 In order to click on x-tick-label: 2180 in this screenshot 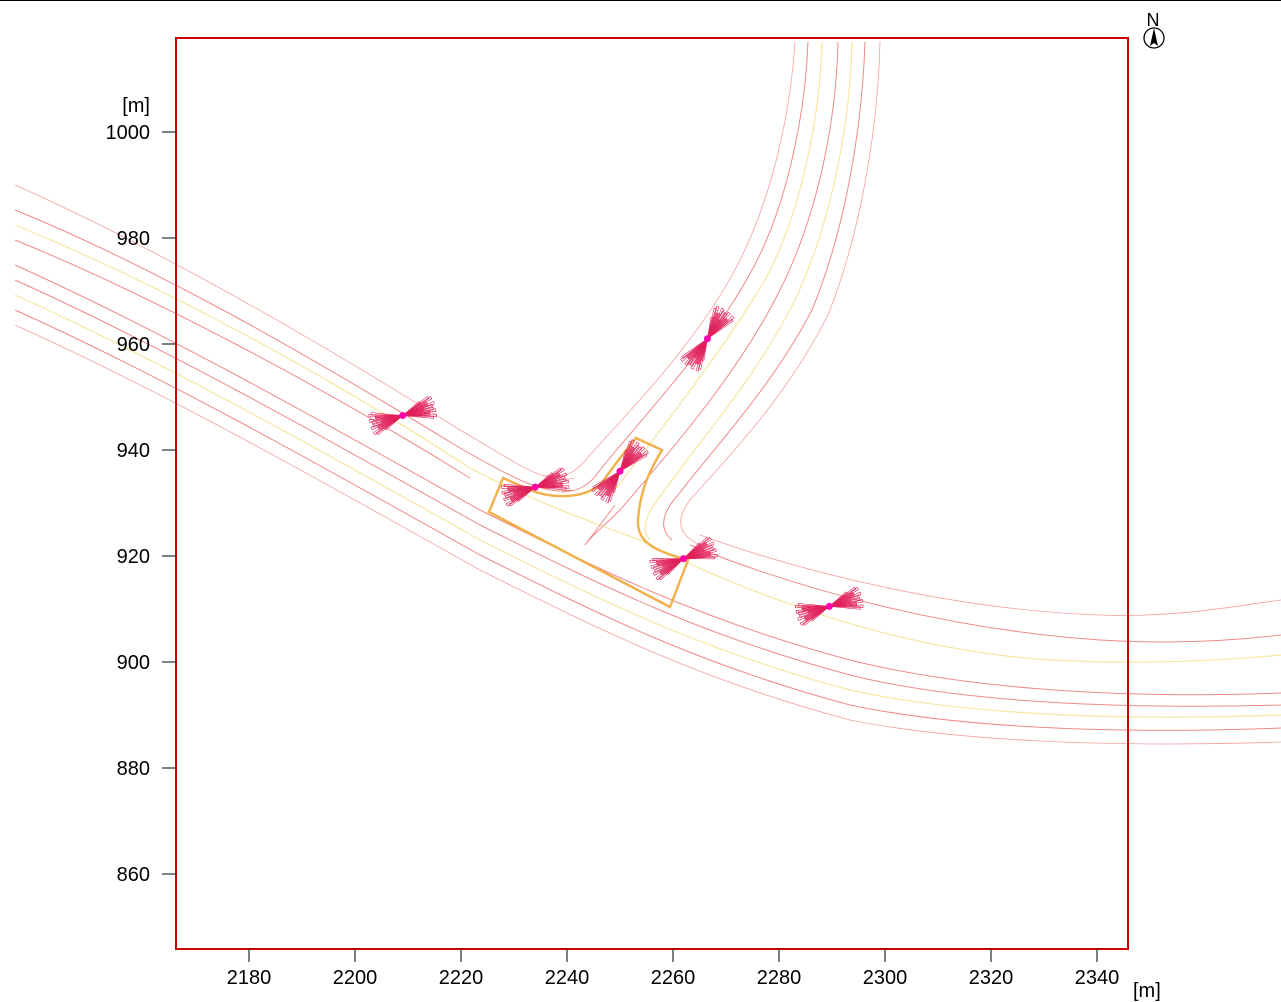, I will do `click(249, 978)`.